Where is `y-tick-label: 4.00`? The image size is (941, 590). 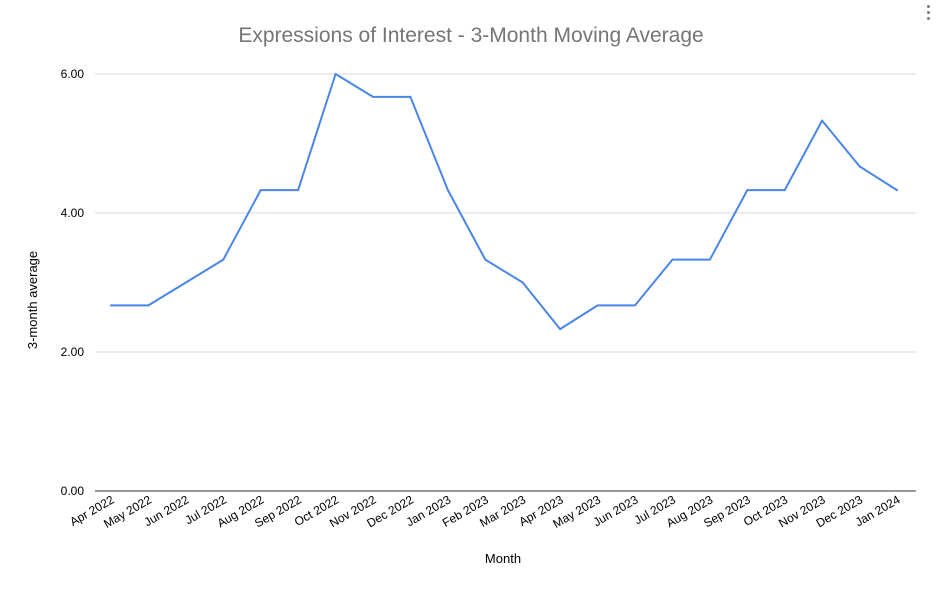 y-tick-label: 4.00 is located at coordinates (73, 213).